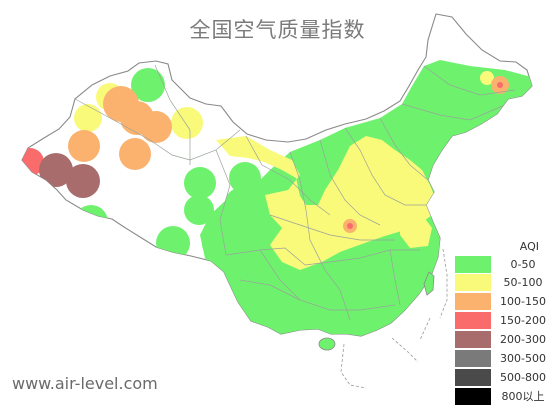 The width and height of the screenshot is (555, 406). Describe the element at coordinates (523, 283) in the screenshot. I see `legend-label: 50-100` at that location.